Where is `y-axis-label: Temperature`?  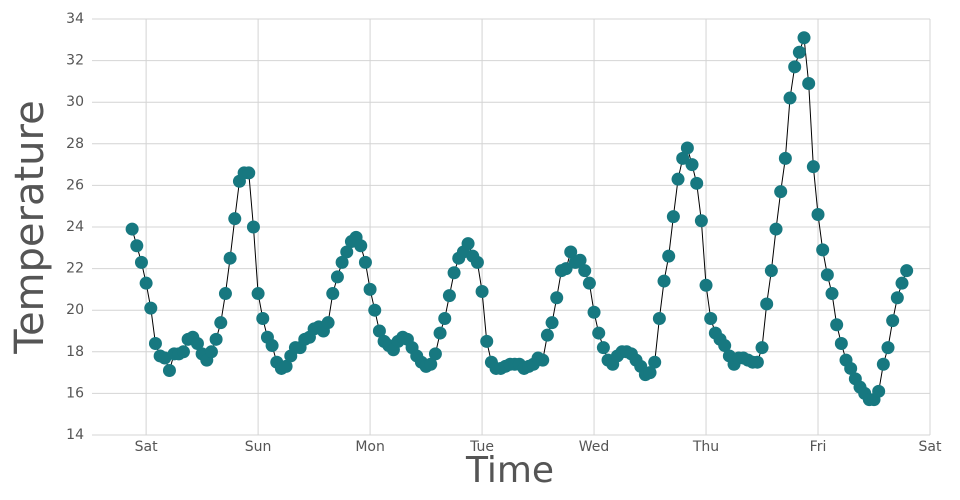
y-axis-label: Temperature is located at coordinates (30, 227).